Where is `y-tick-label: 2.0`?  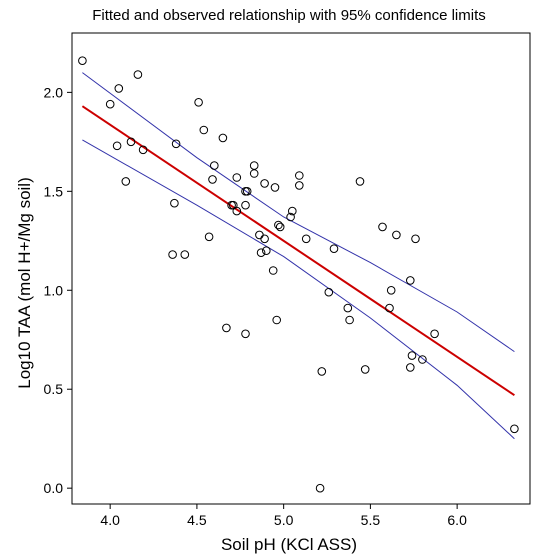
y-tick-label: 2.0 is located at coordinates (54, 92).